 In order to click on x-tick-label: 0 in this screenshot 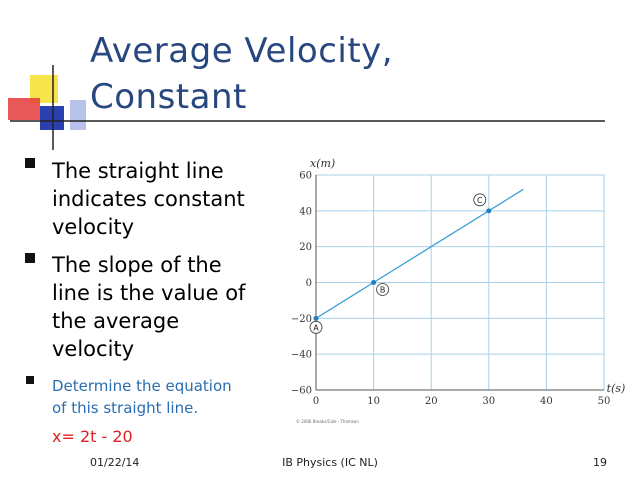, I will do `click(316, 401)`.